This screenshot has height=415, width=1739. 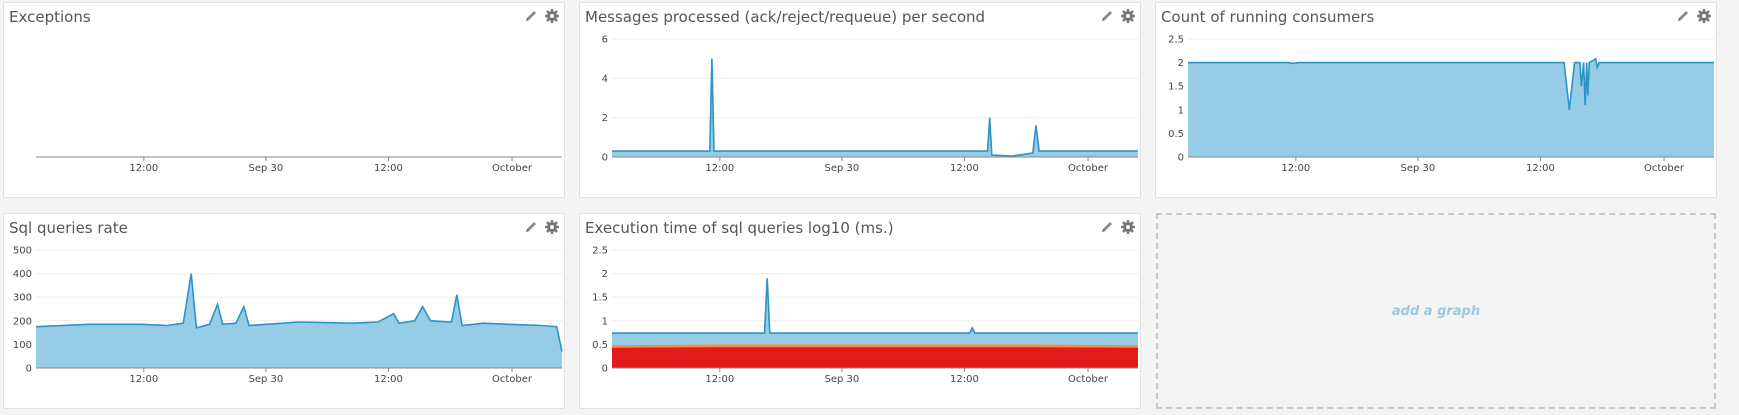 I want to click on y-tick-label: 4, so click(x=605, y=79).